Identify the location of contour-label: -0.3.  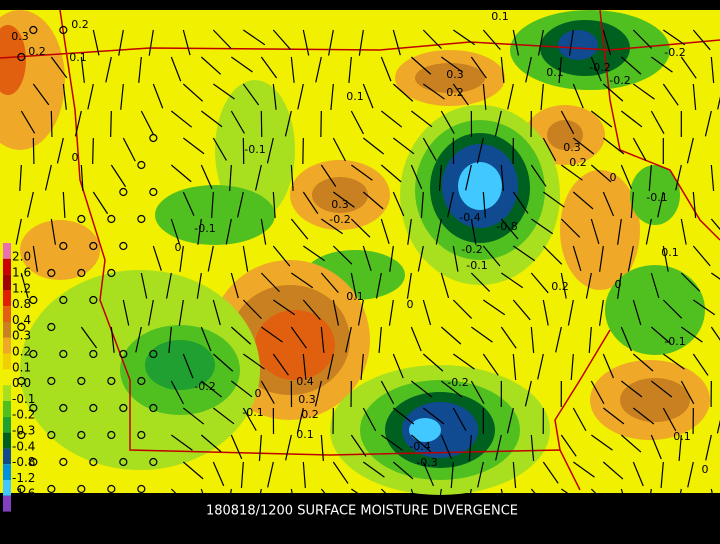
(426, 462).